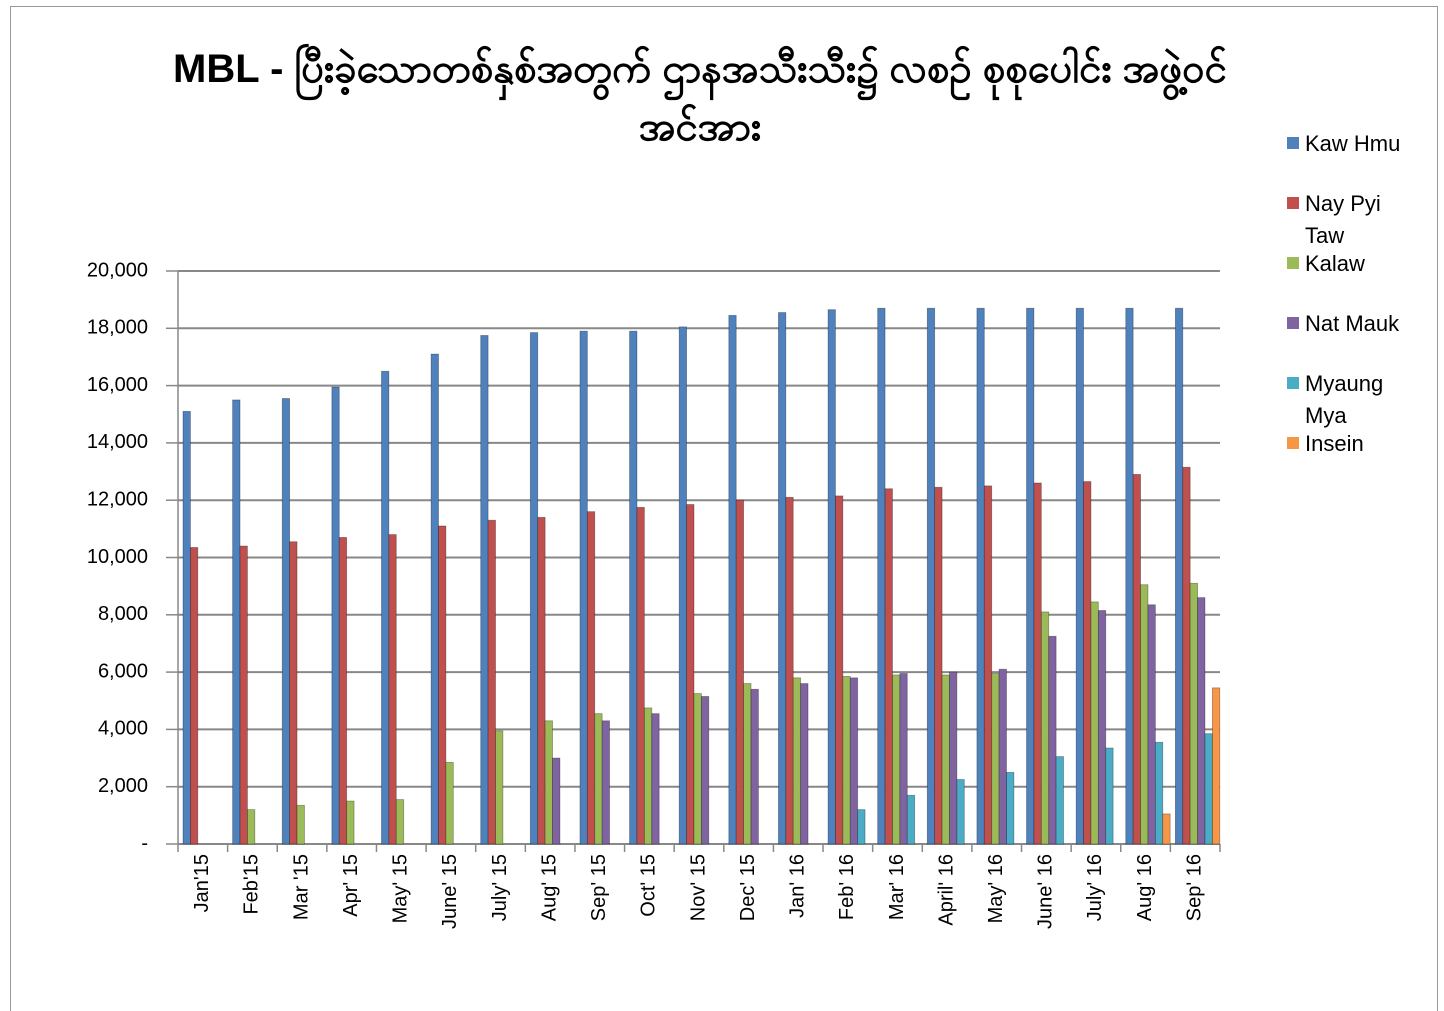 The width and height of the screenshot is (1444, 1011). I want to click on y-tick-label: 2,000, so click(123, 786).